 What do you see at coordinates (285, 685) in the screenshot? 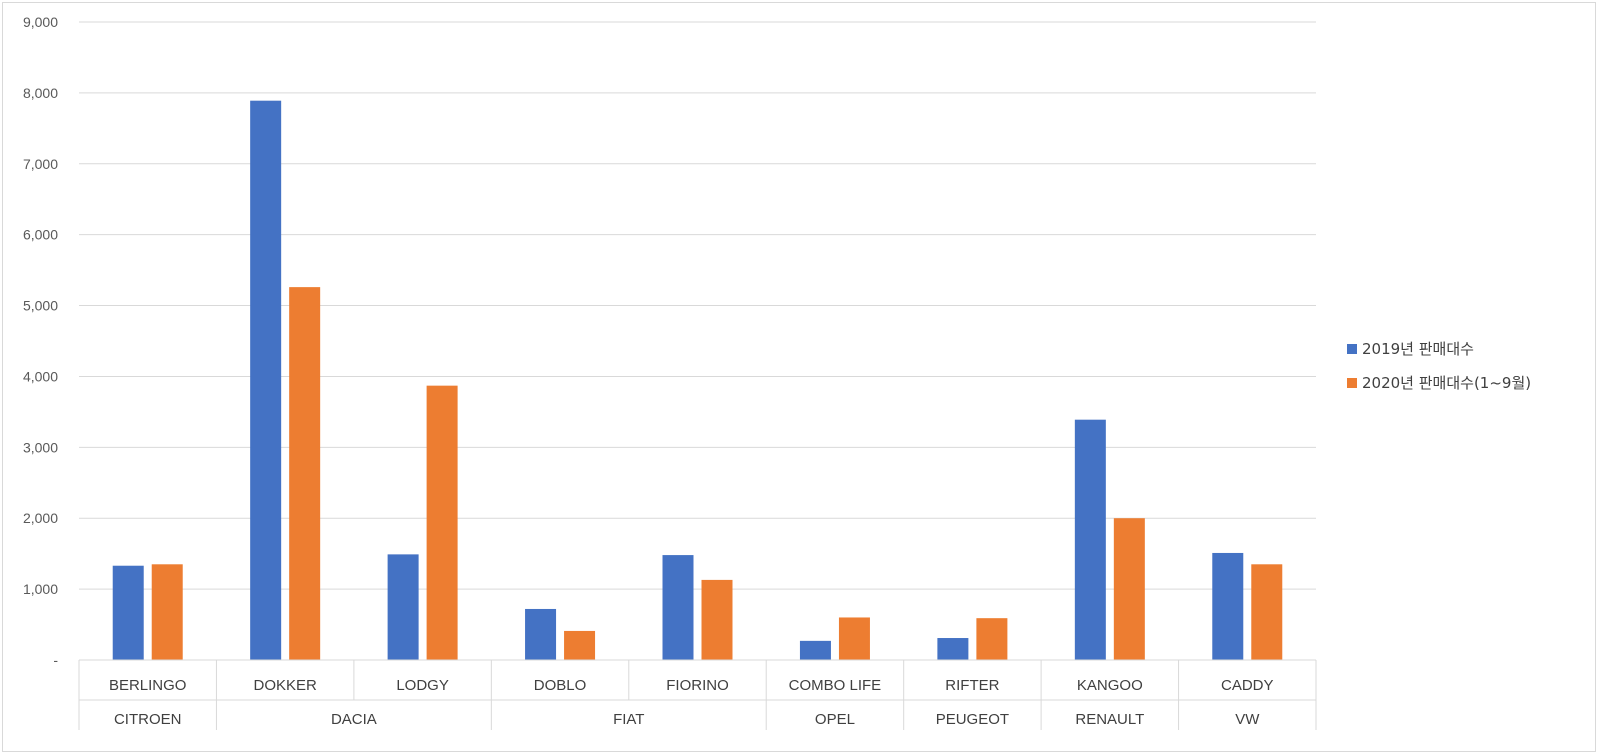
I see `category-label: DOKKER` at bounding box center [285, 685].